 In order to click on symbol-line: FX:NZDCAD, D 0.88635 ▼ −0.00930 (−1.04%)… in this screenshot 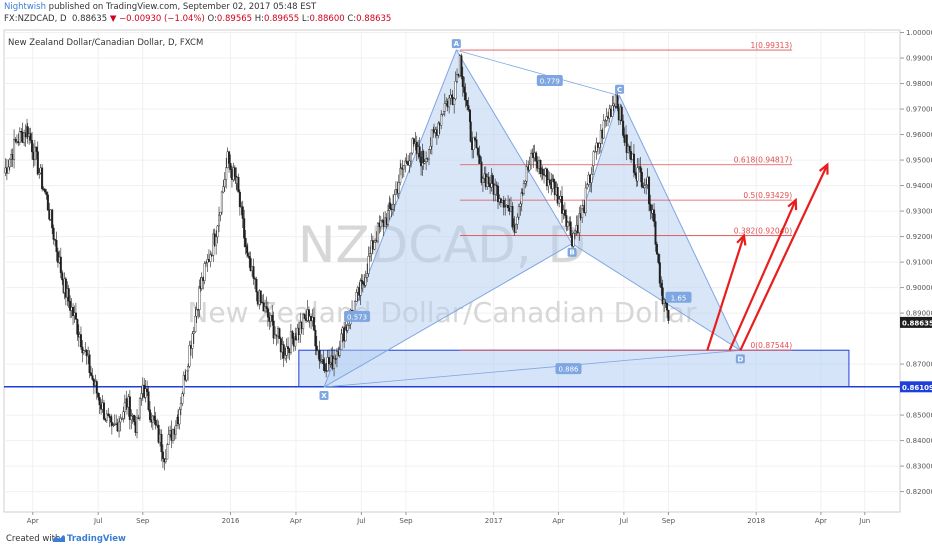, I will do `click(197, 19)`.